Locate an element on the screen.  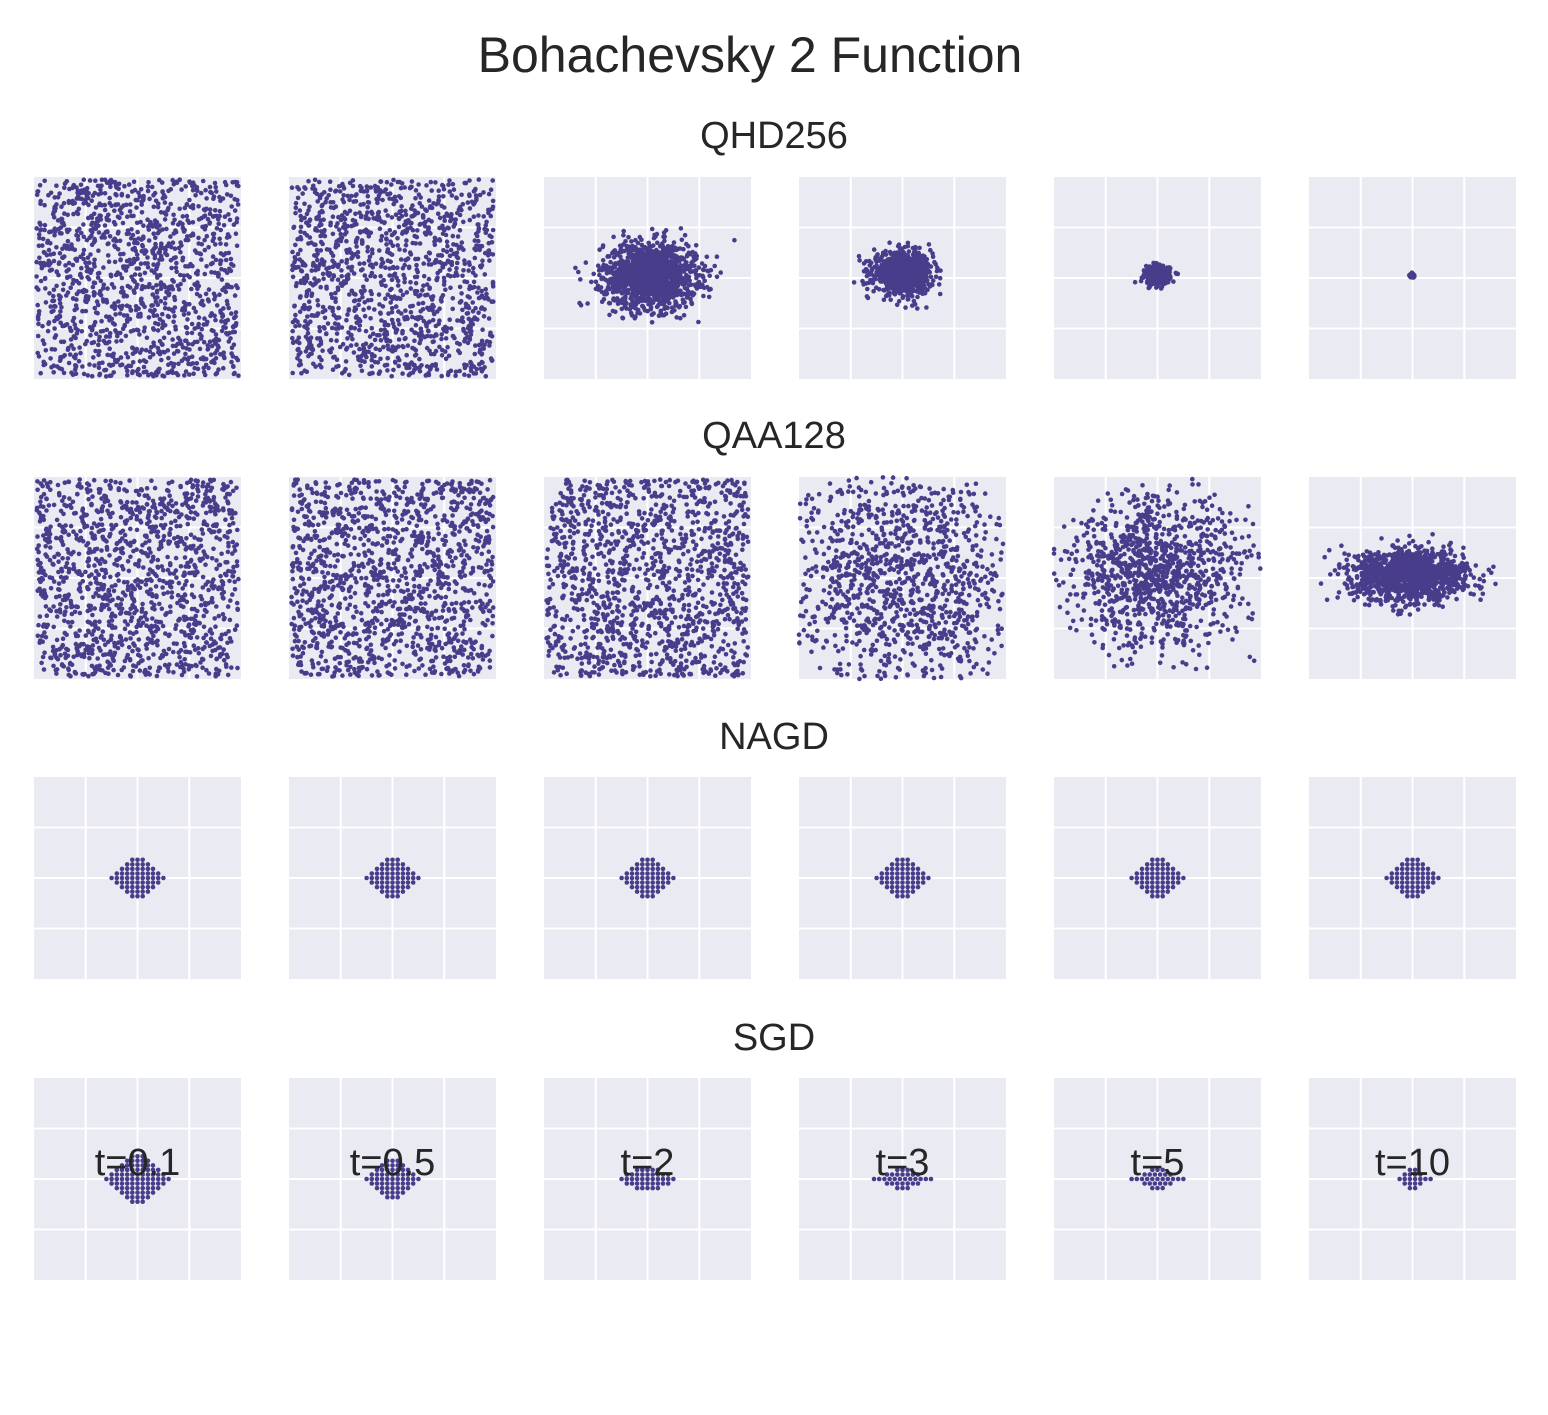
scatter-panel is located at coordinates (902, 278).